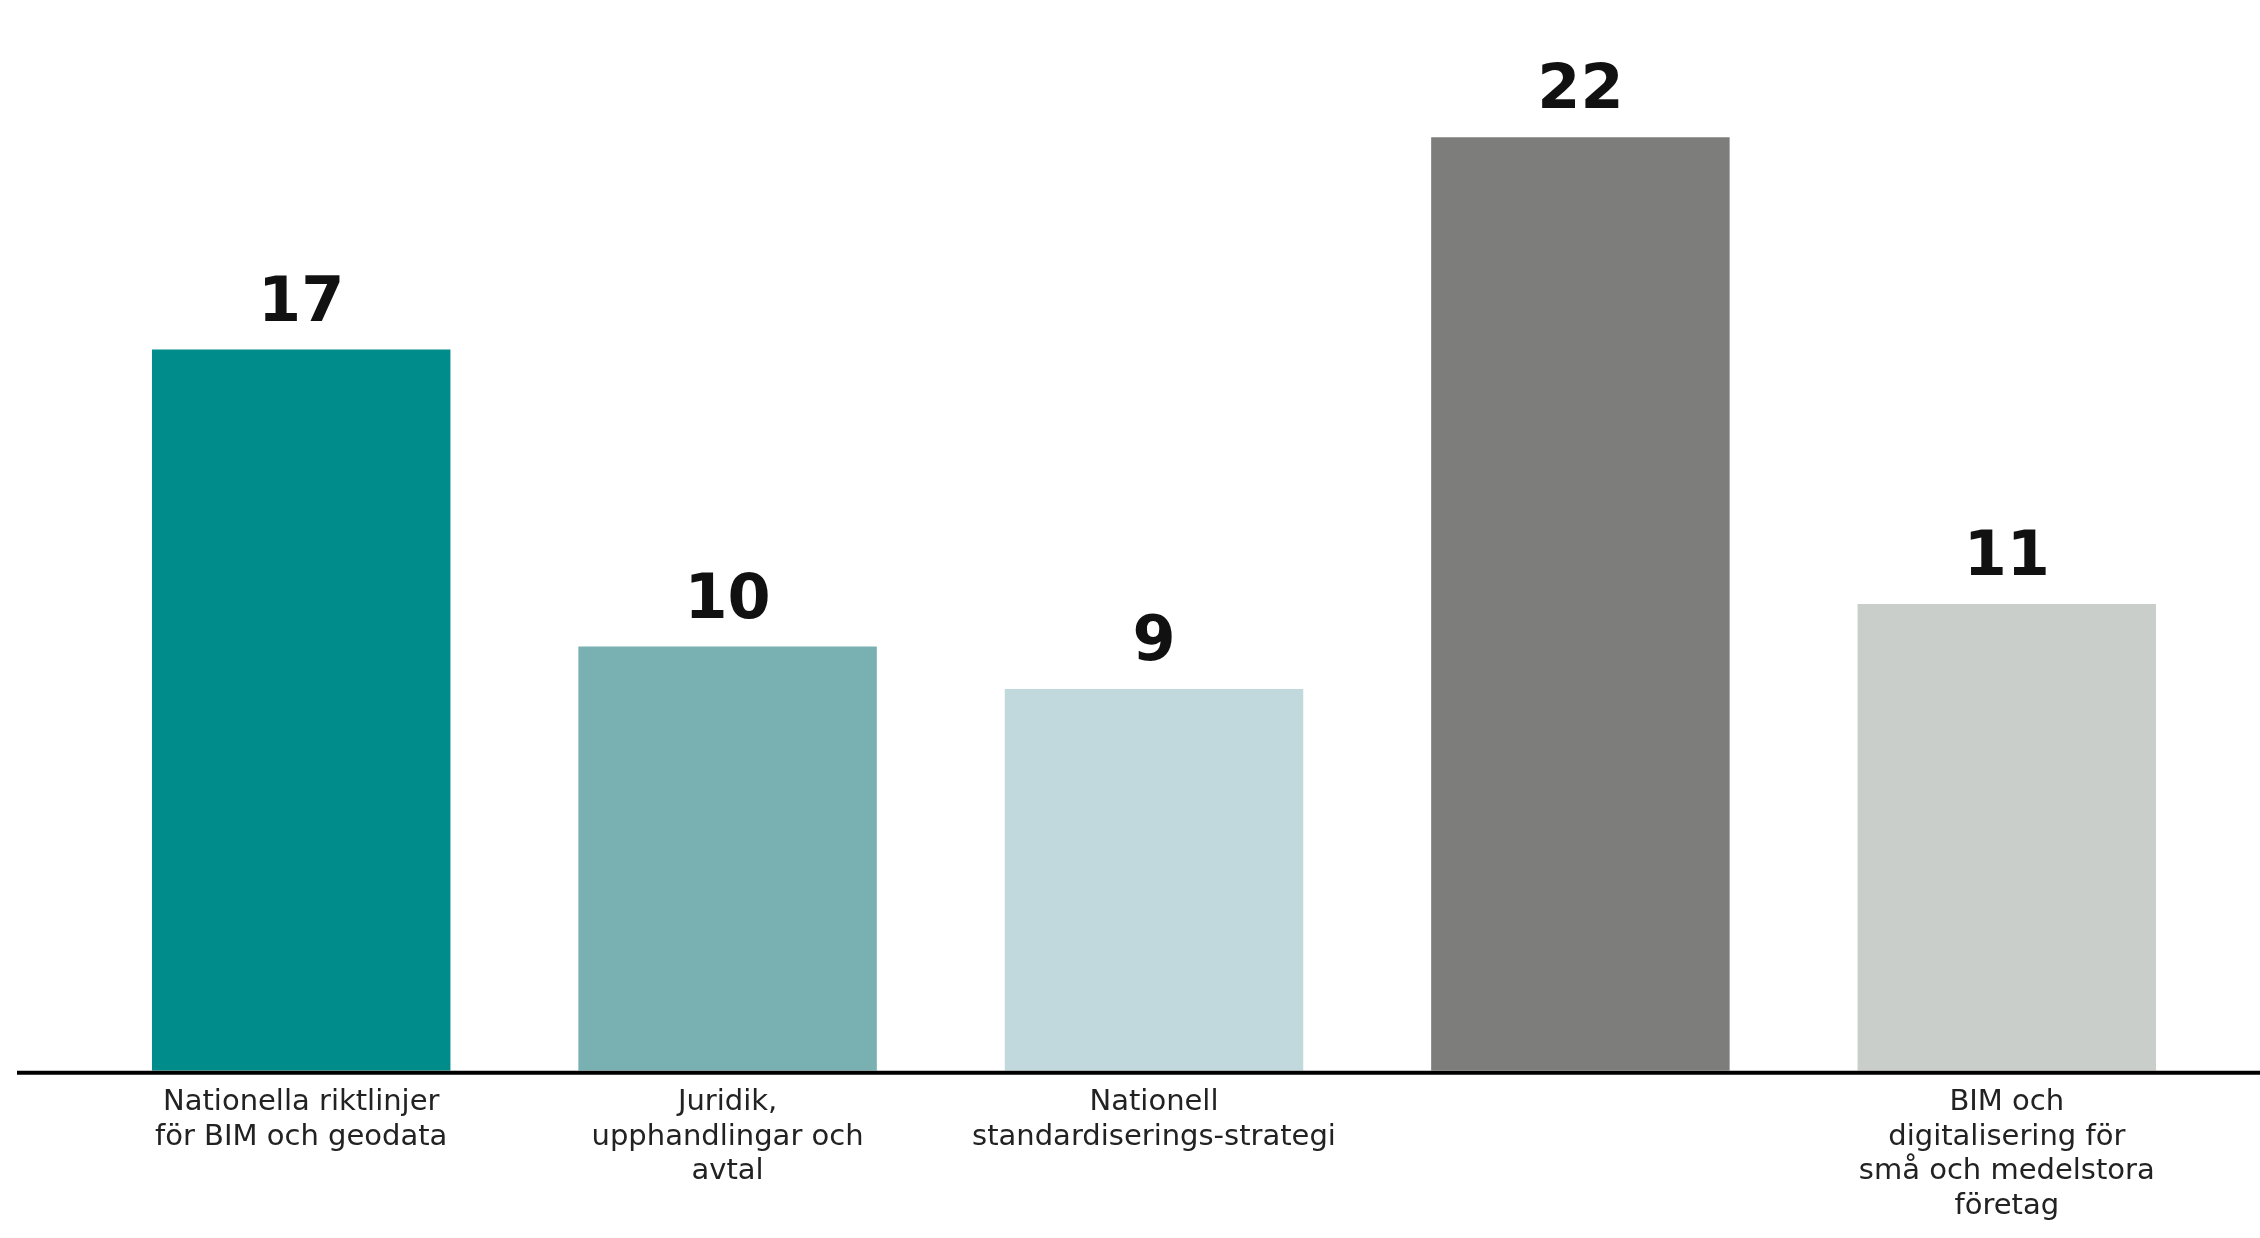 The height and width of the screenshot is (1238, 2260). I want to click on x-tick-label: Nationell standardiserings-strategi, so click(1154, 1117).